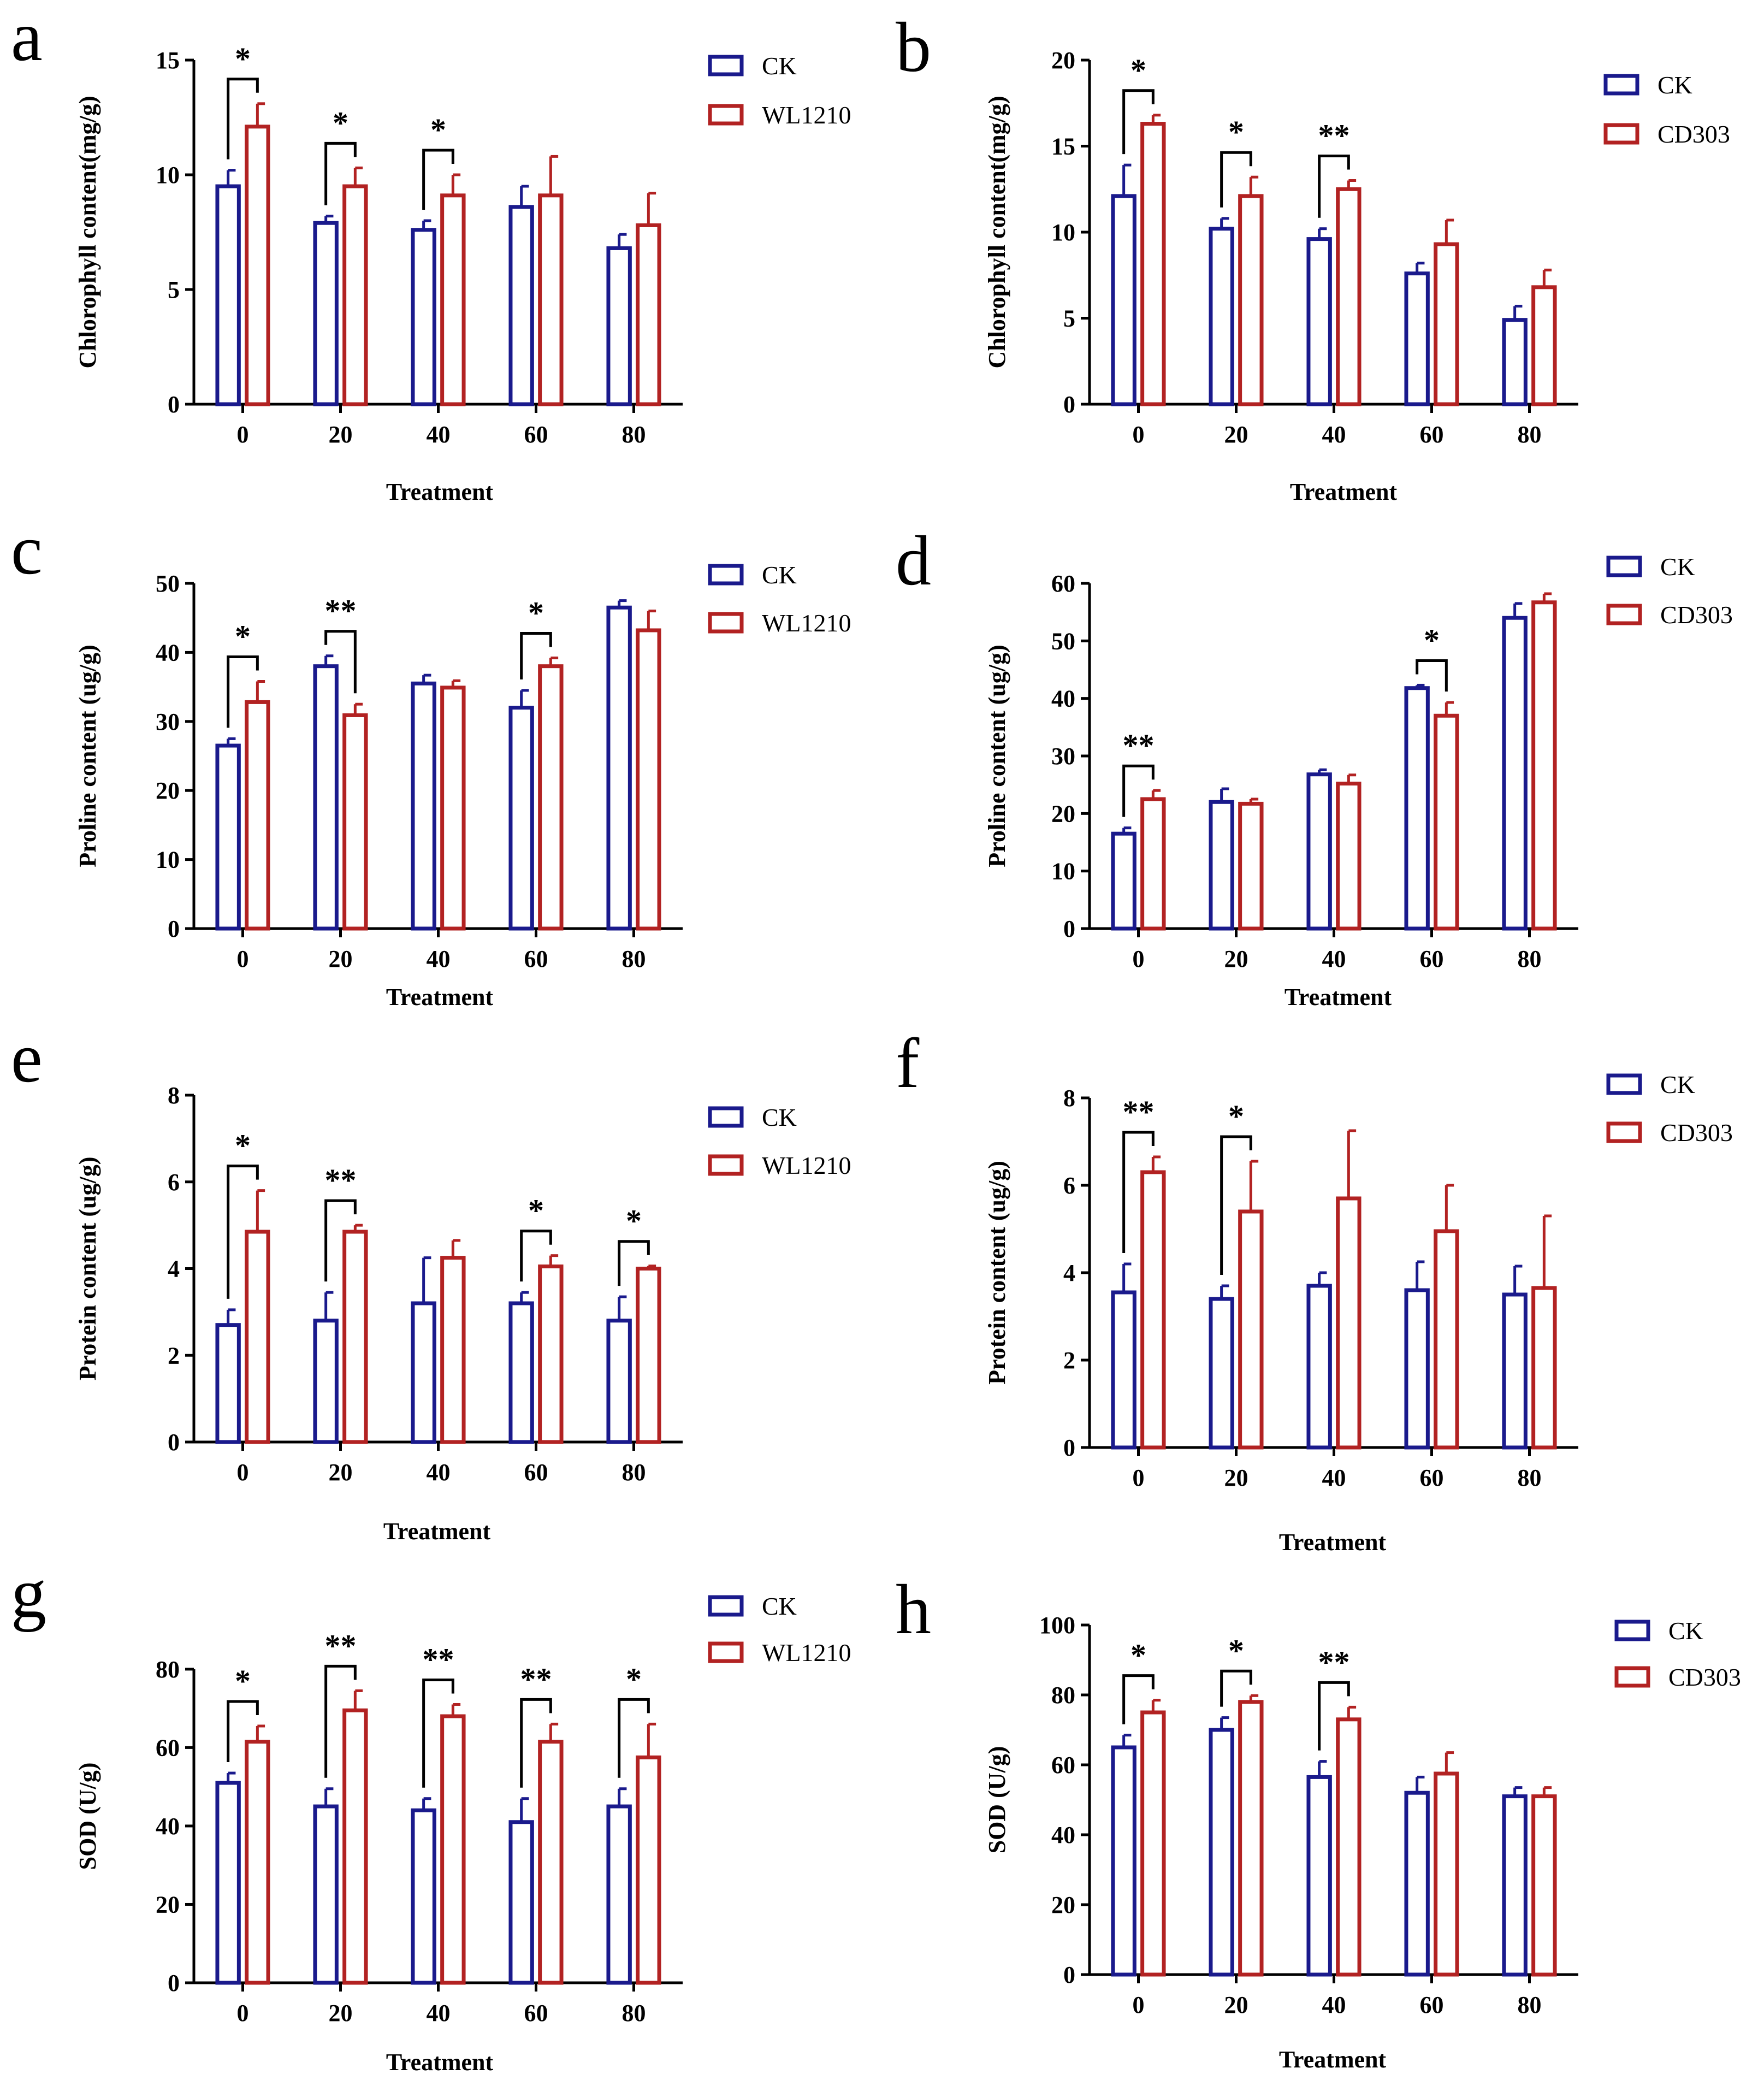  What do you see at coordinates (1063, 757) in the screenshot?
I see `y-tick-label: 30` at bounding box center [1063, 757].